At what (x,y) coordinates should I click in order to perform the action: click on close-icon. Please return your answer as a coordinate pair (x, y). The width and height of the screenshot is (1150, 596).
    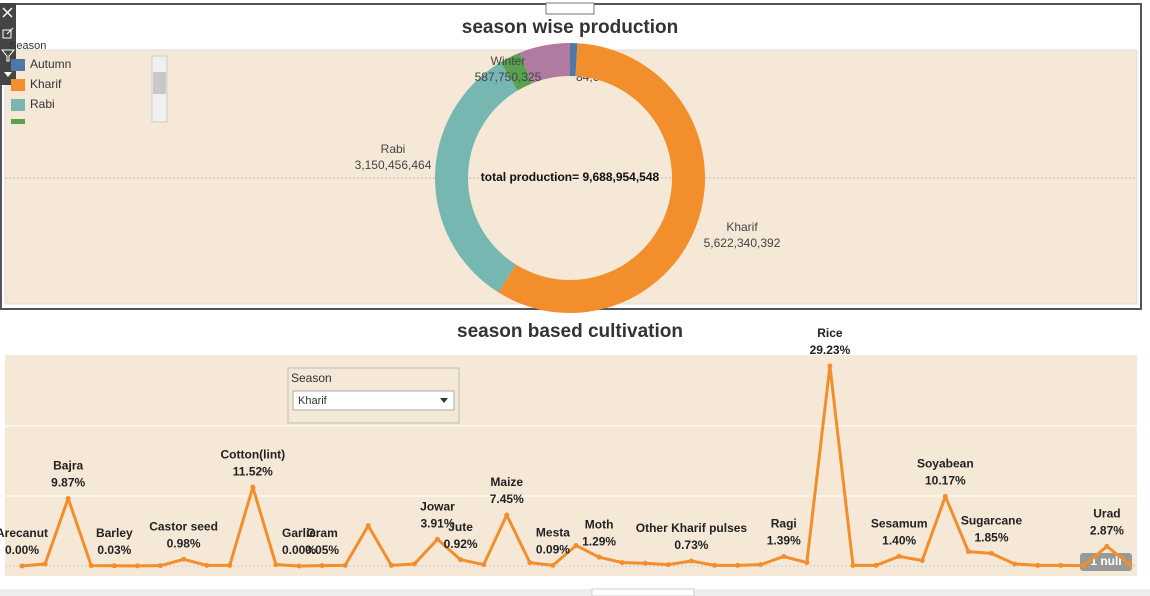
    Looking at the image, I should click on (7, 12).